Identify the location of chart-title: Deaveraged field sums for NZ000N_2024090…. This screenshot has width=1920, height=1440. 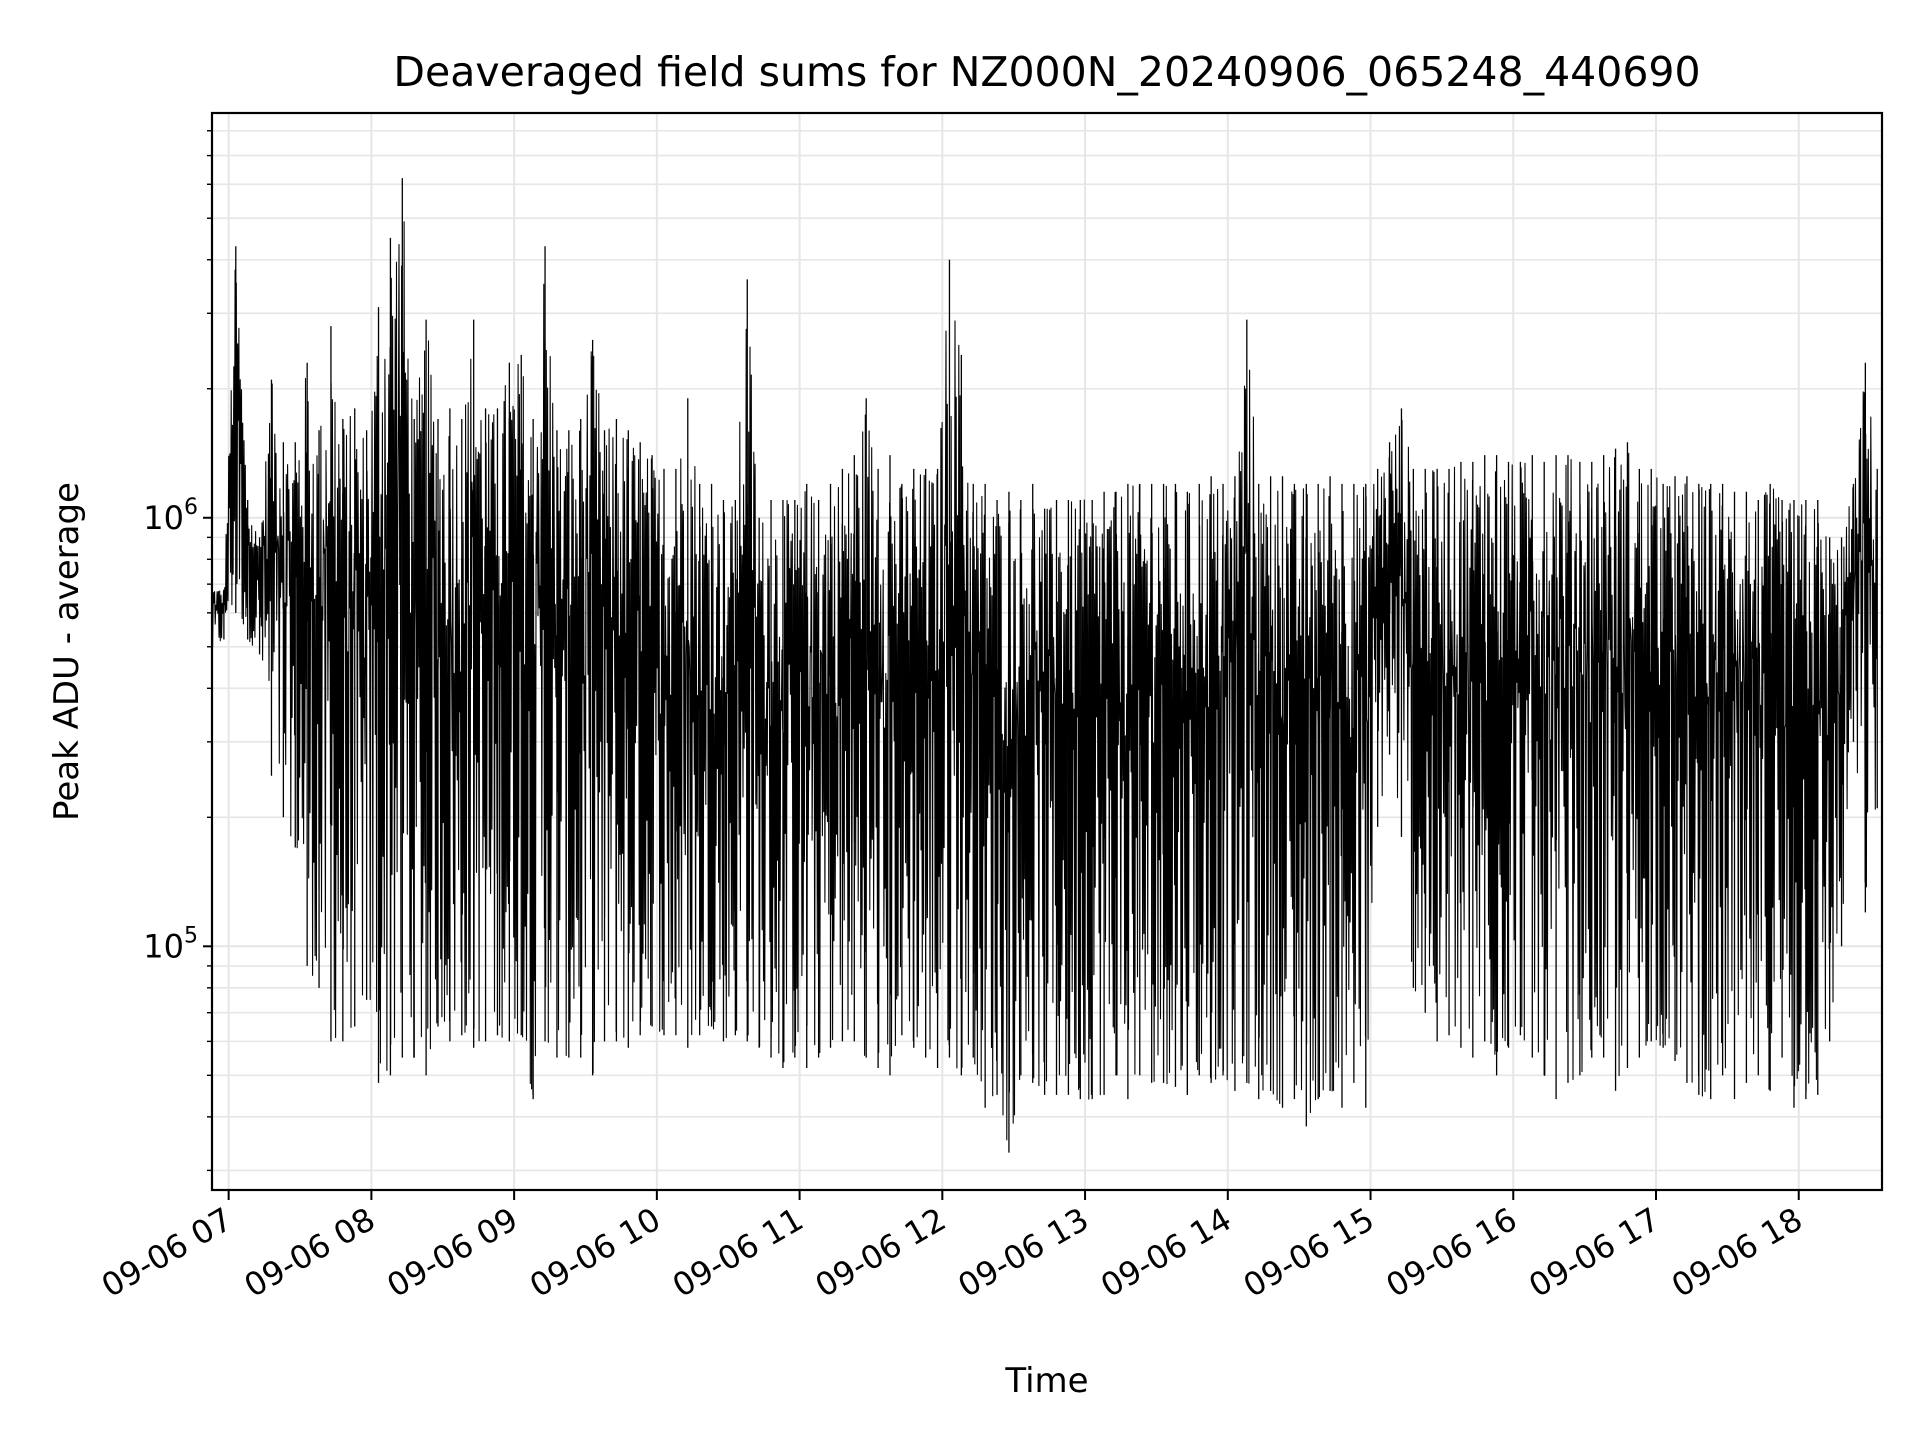
(1046, 72).